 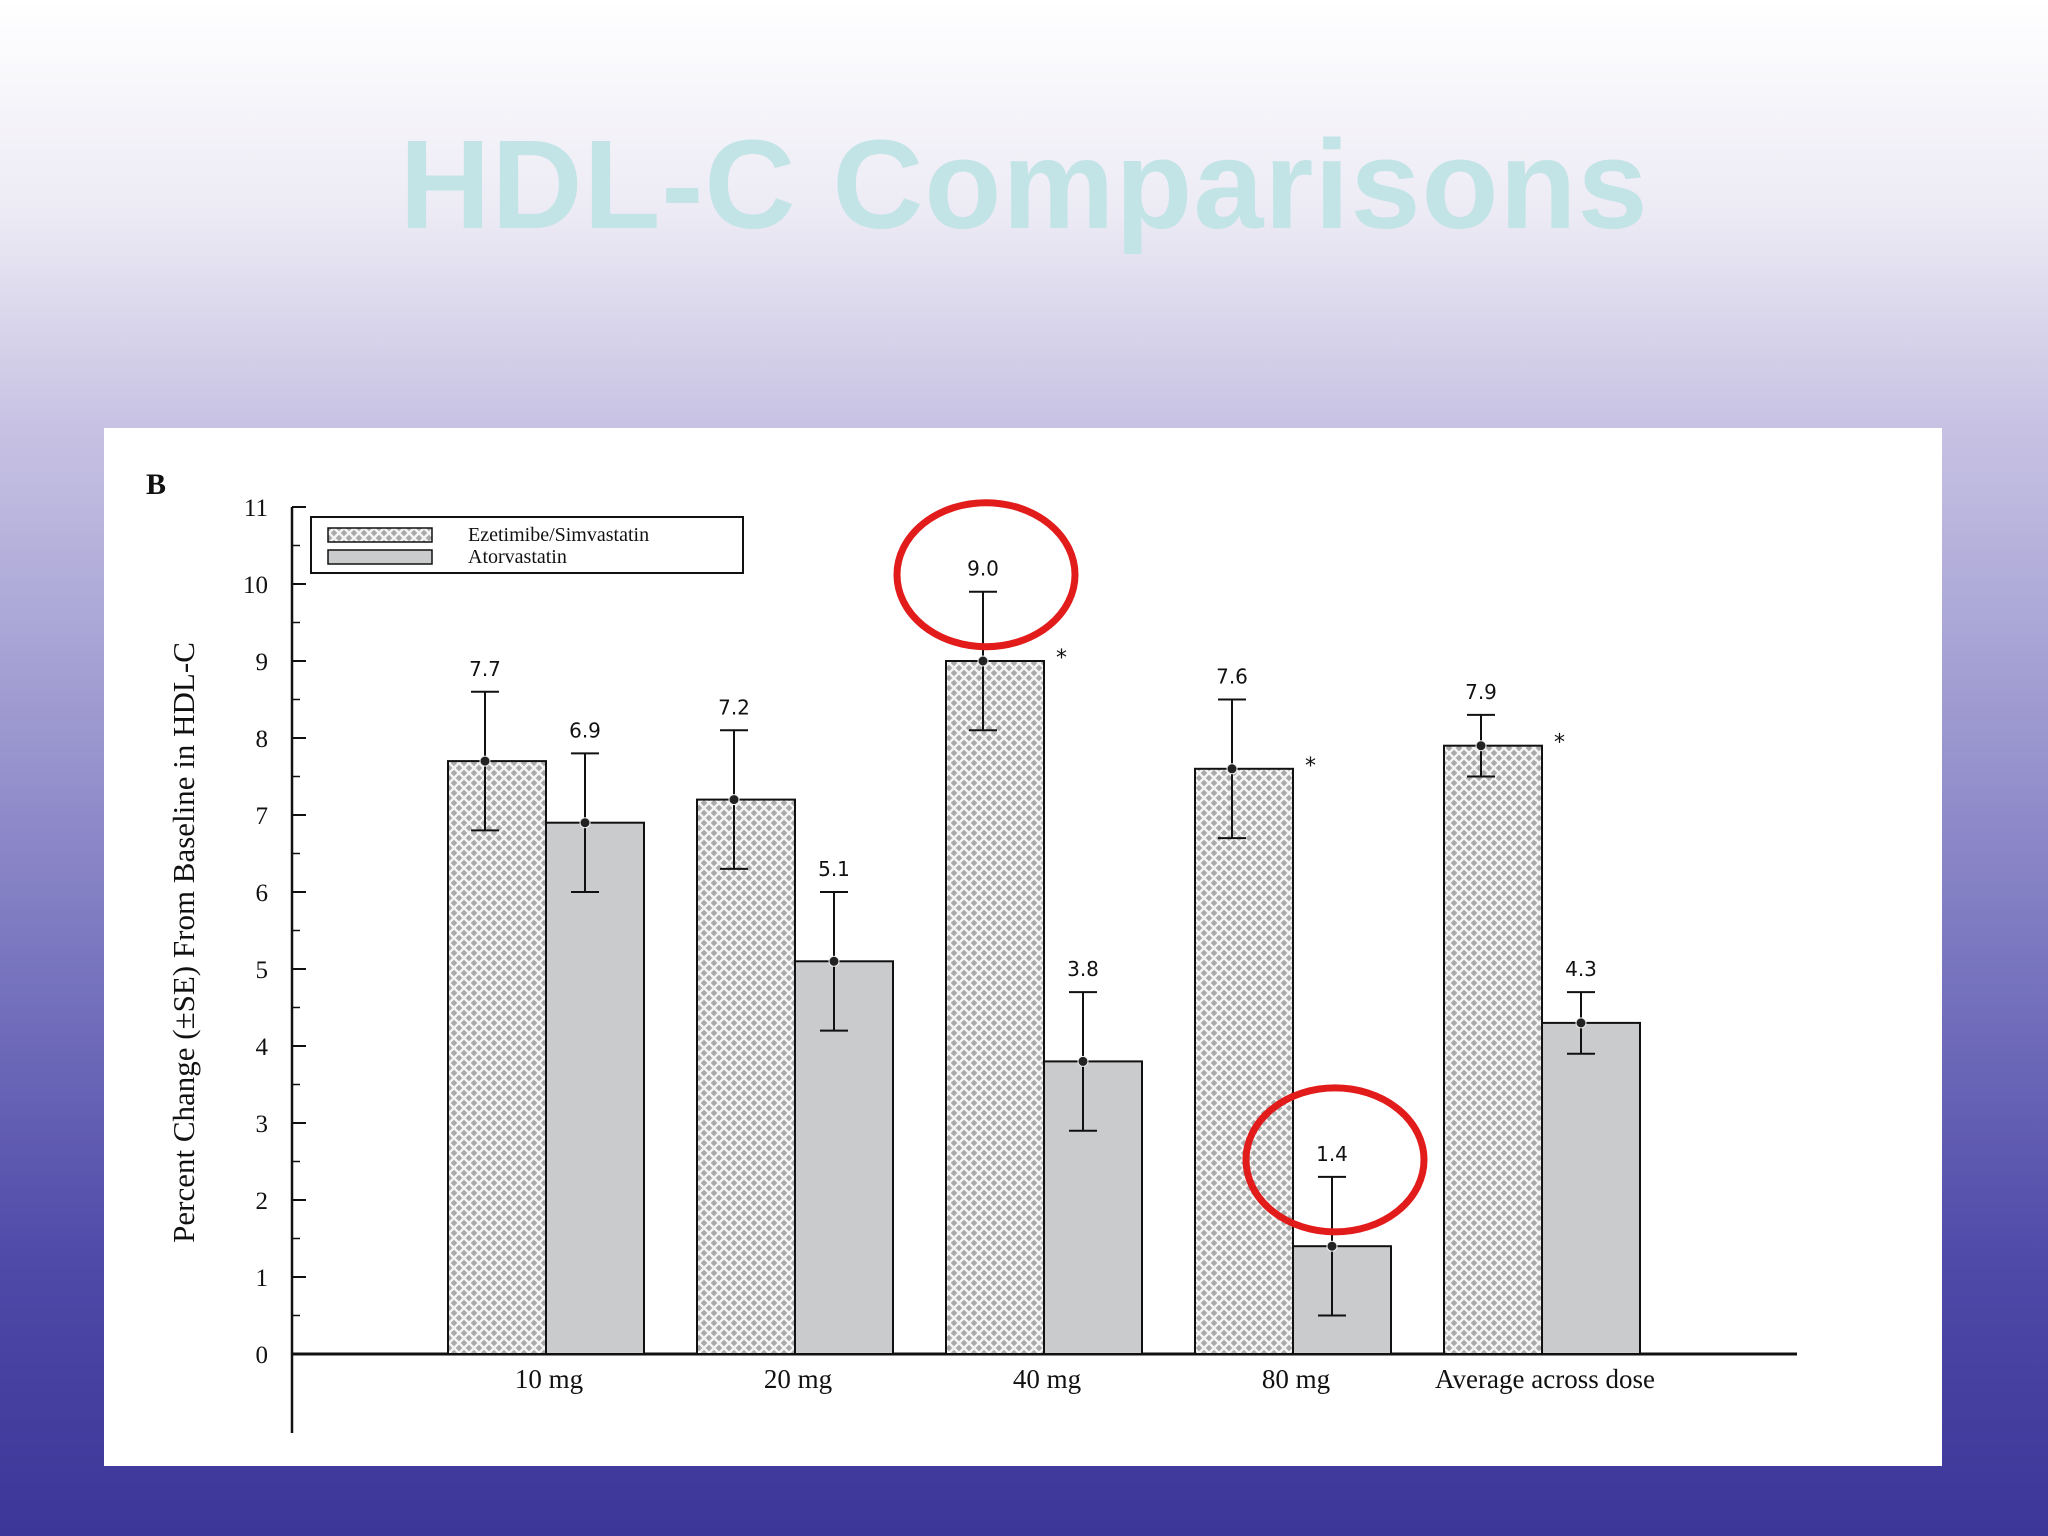 What do you see at coordinates (1232, 677) in the screenshot?
I see `data-label: 7.6` at bounding box center [1232, 677].